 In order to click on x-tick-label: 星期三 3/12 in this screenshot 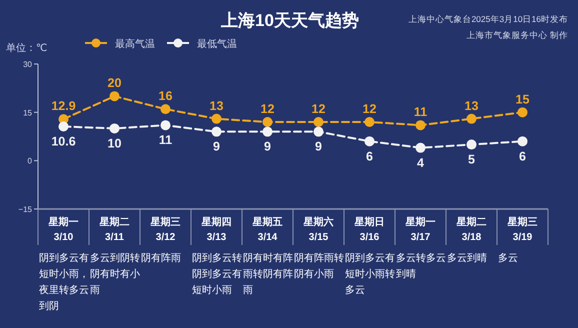, I will do `click(165, 229)`.